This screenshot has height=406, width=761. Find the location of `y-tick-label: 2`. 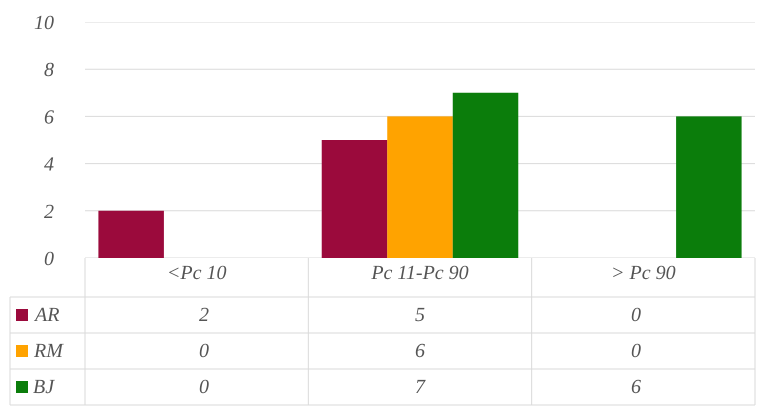

y-tick-label: 2 is located at coordinates (49, 211).